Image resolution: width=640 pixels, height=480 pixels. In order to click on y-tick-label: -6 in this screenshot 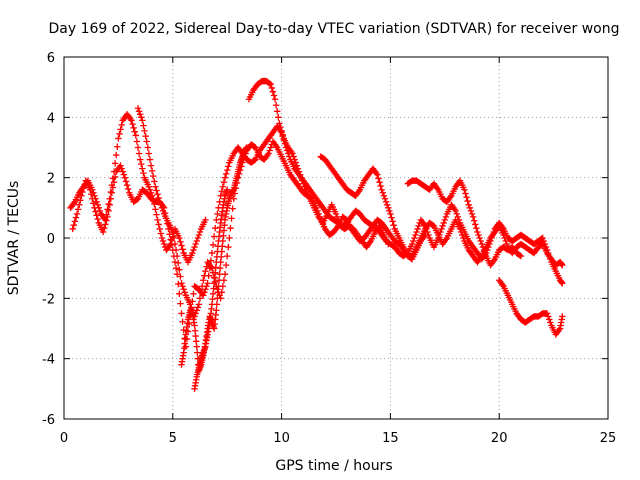, I will do `click(48, 420)`.